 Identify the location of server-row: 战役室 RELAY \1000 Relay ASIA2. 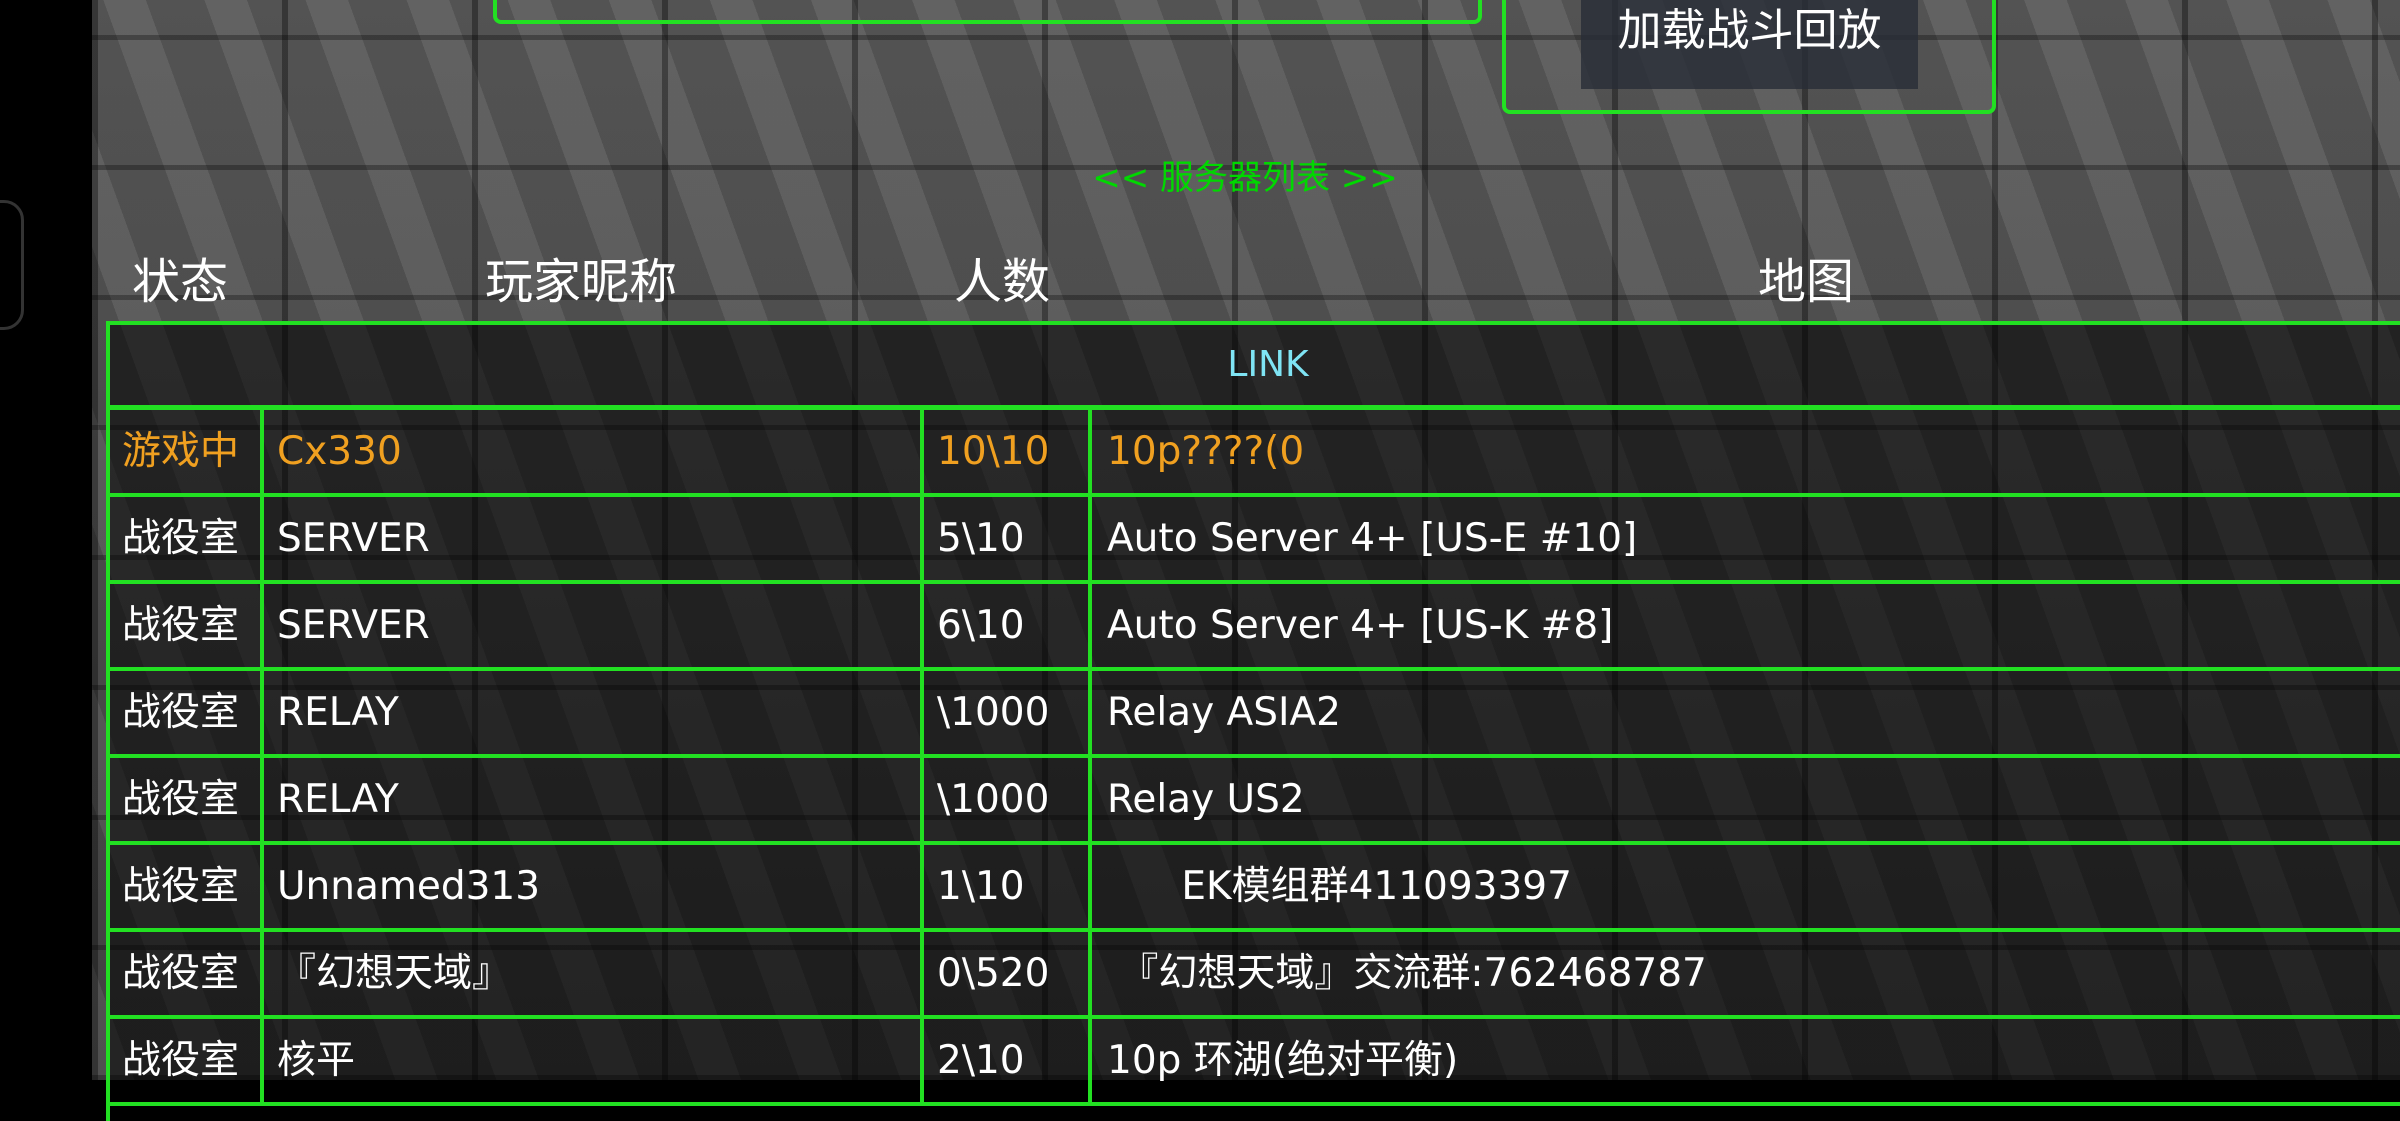
(1255, 714).